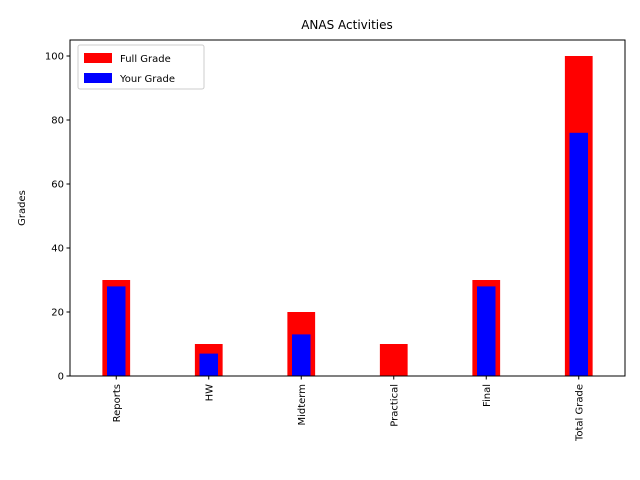 The height and width of the screenshot is (480, 640). Describe the element at coordinates (301, 355) in the screenshot. I see `bar-your-grade-midterm` at that location.